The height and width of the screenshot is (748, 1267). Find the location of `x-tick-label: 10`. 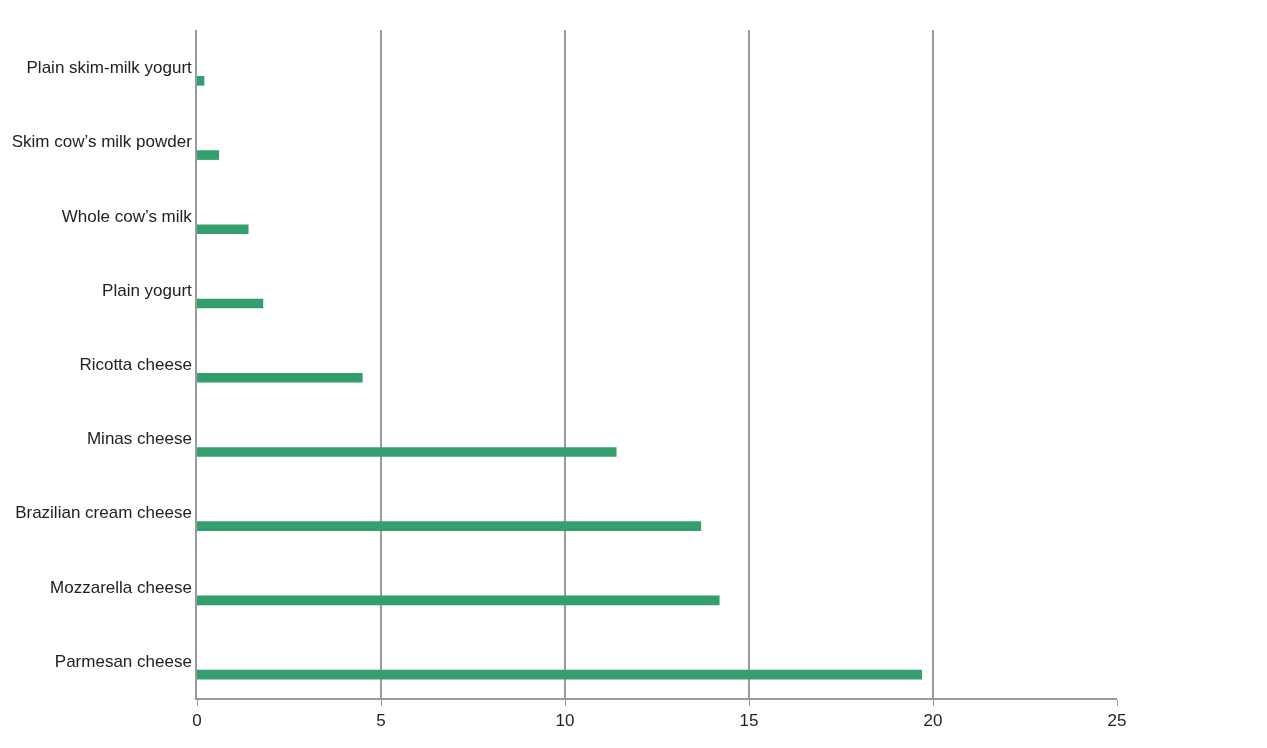

x-tick-label: 10 is located at coordinates (565, 721).